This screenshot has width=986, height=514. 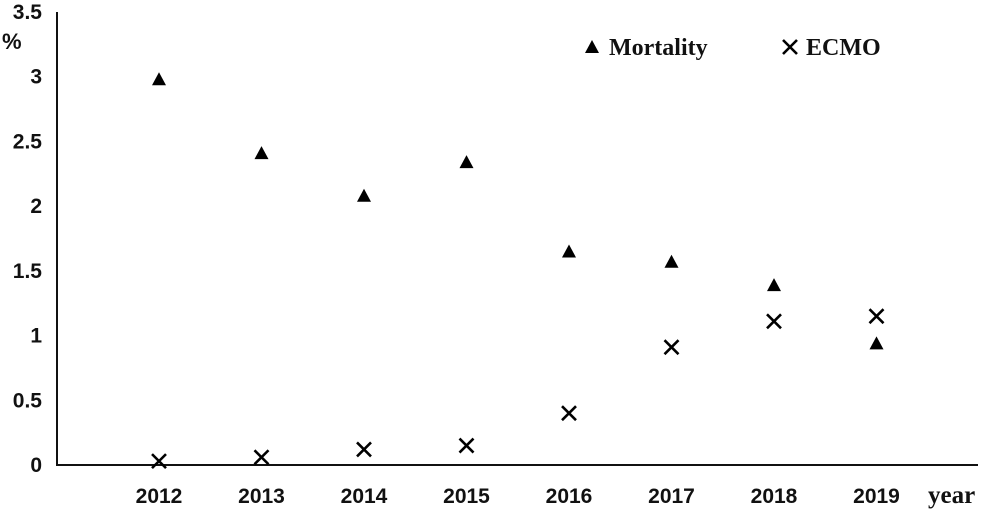 What do you see at coordinates (28, 12) in the screenshot?
I see `y-tick-label: 3.5` at bounding box center [28, 12].